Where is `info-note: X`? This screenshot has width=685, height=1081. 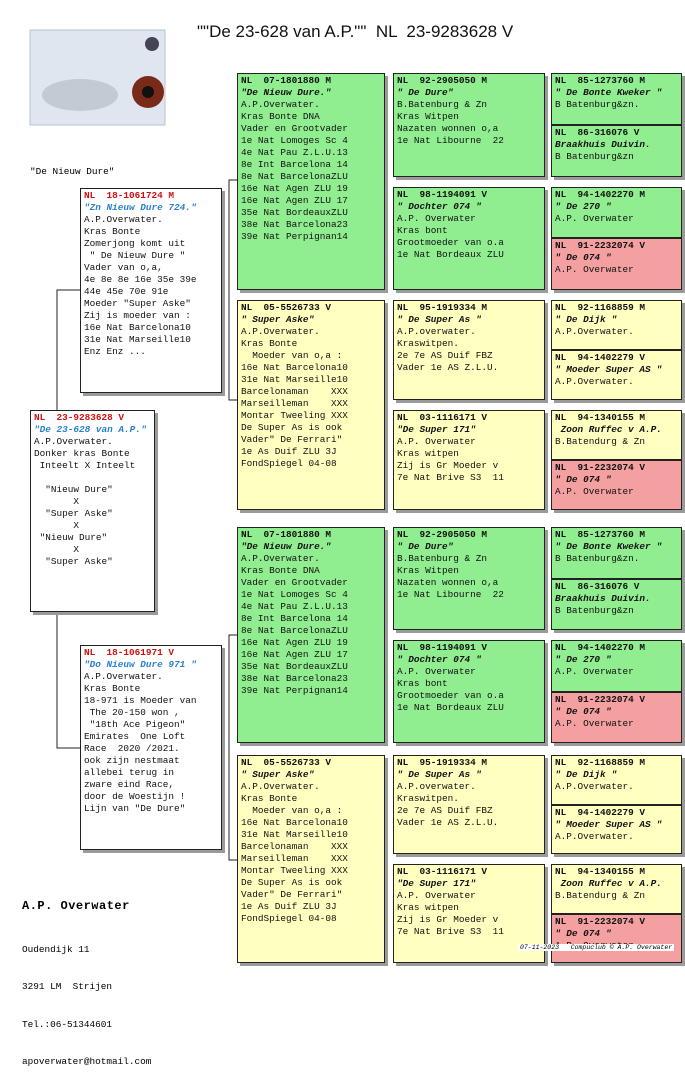 info-note: X is located at coordinates (57, 525).